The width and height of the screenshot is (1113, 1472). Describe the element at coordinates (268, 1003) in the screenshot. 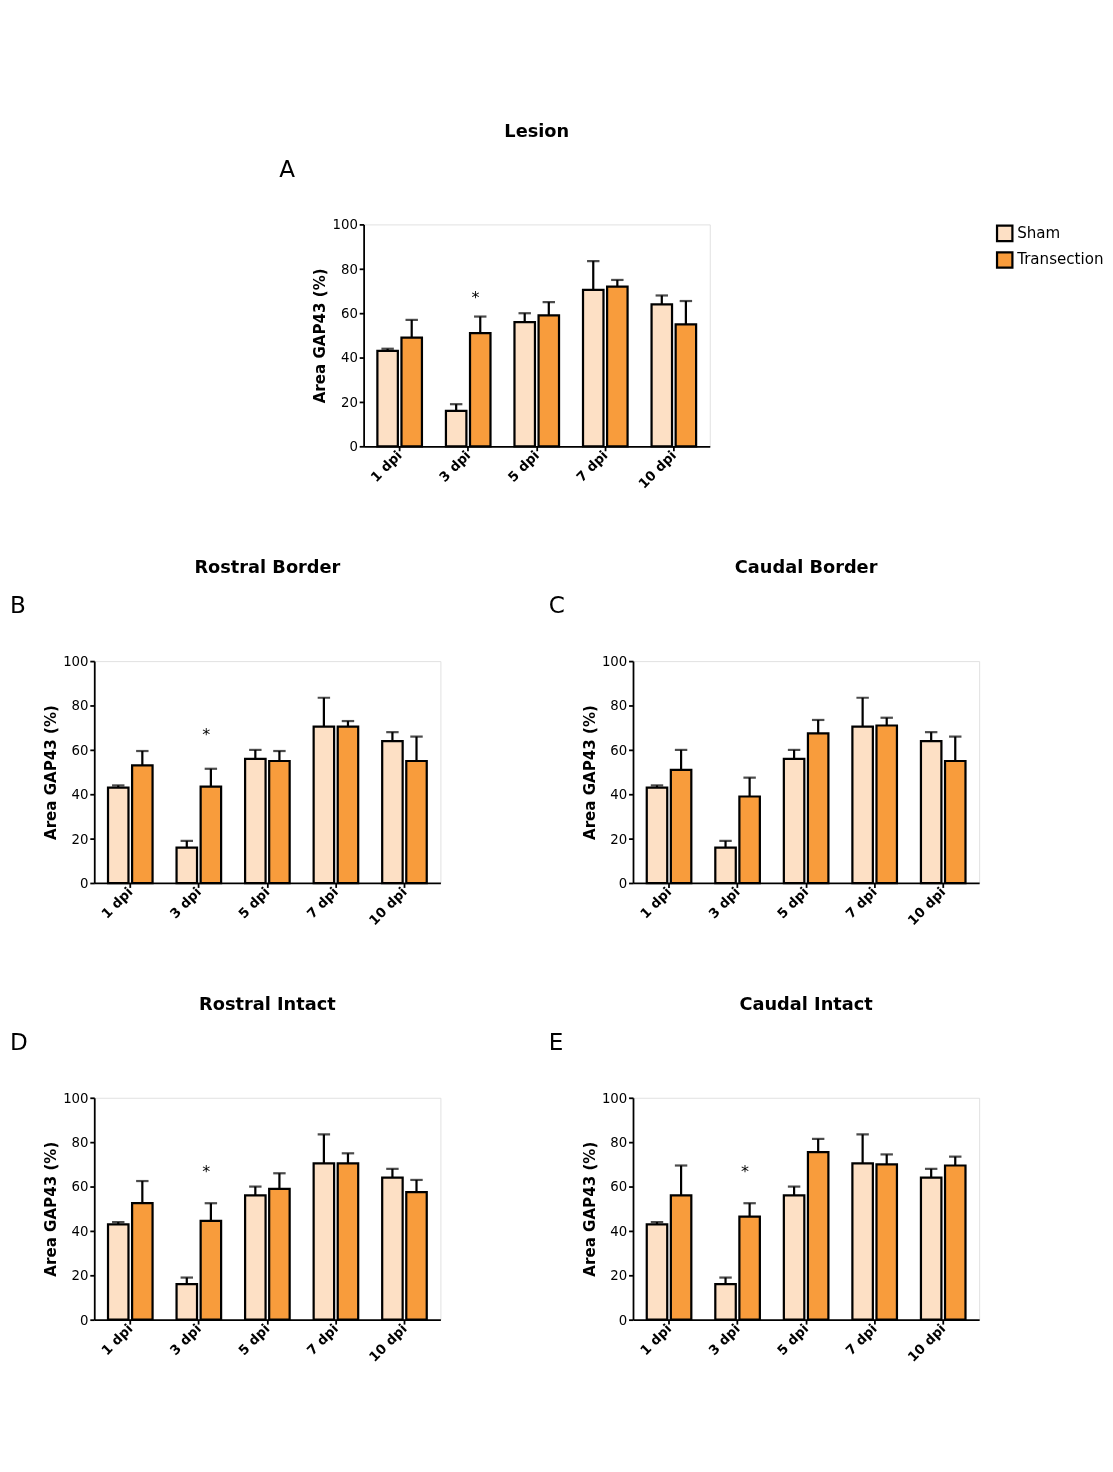

I see `chart-title: Rostral Intact` at that location.